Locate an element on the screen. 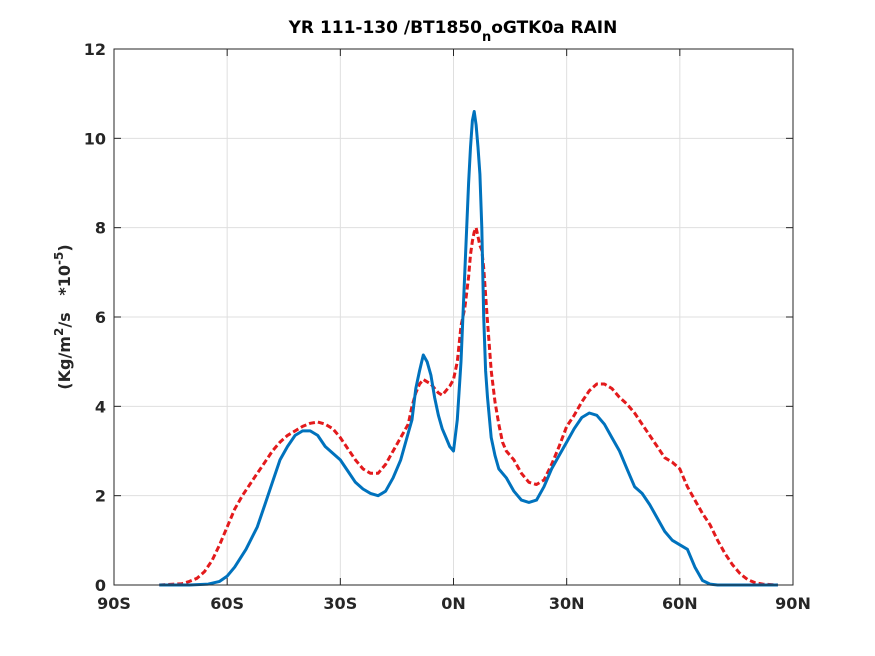 The width and height of the screenshot is (875, 656). y-tick-label: 8 is located at coordinates (100, 228).